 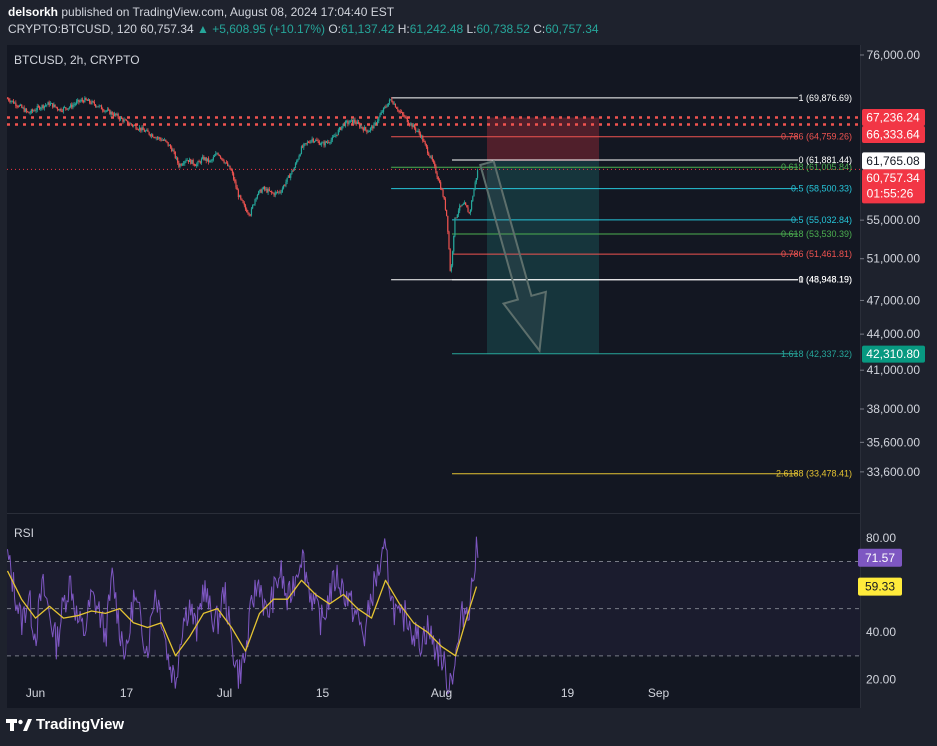 I want to click on resistance-lines, so click(x=433, y=143).